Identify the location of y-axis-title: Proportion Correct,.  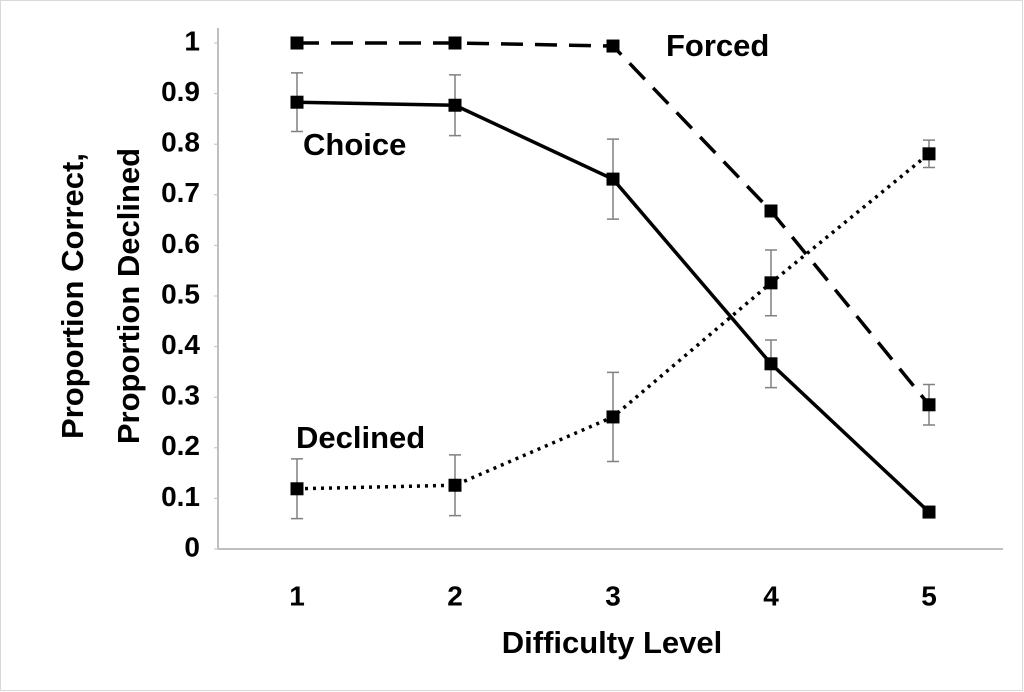
(72, 296).